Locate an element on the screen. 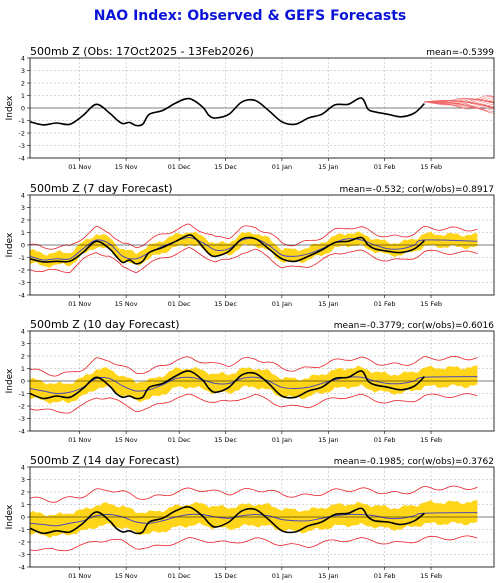 This screenshot has width=500, height=583. panel-title: 500mb Z (14 day Forecast) is located at coordinates (105, 460).